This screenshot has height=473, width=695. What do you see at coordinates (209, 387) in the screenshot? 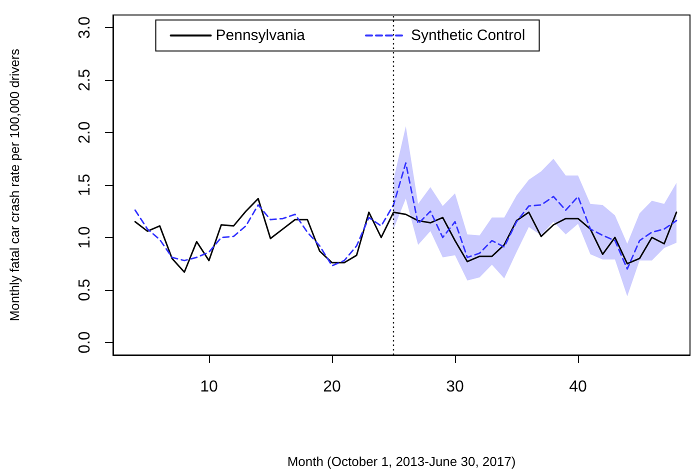
I see `x-tick-label: 10` at bounding box center [209, 387].